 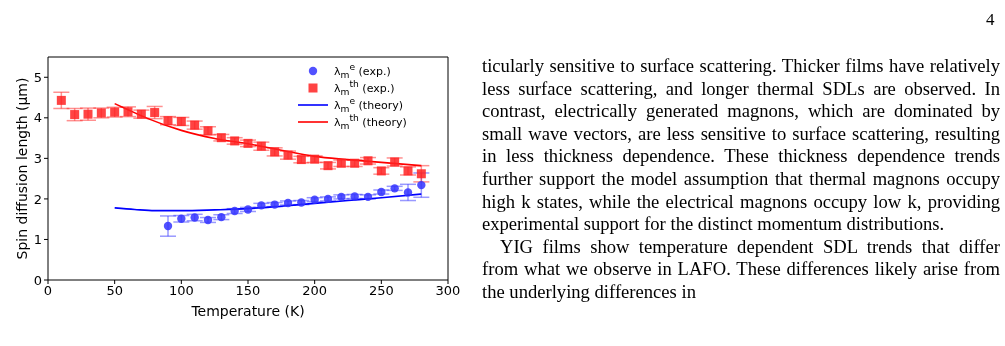 What do you see at coordinates (448, 291) in the screenshot?
I see `x-tick-label: 300` at bounding box center [448, 291].